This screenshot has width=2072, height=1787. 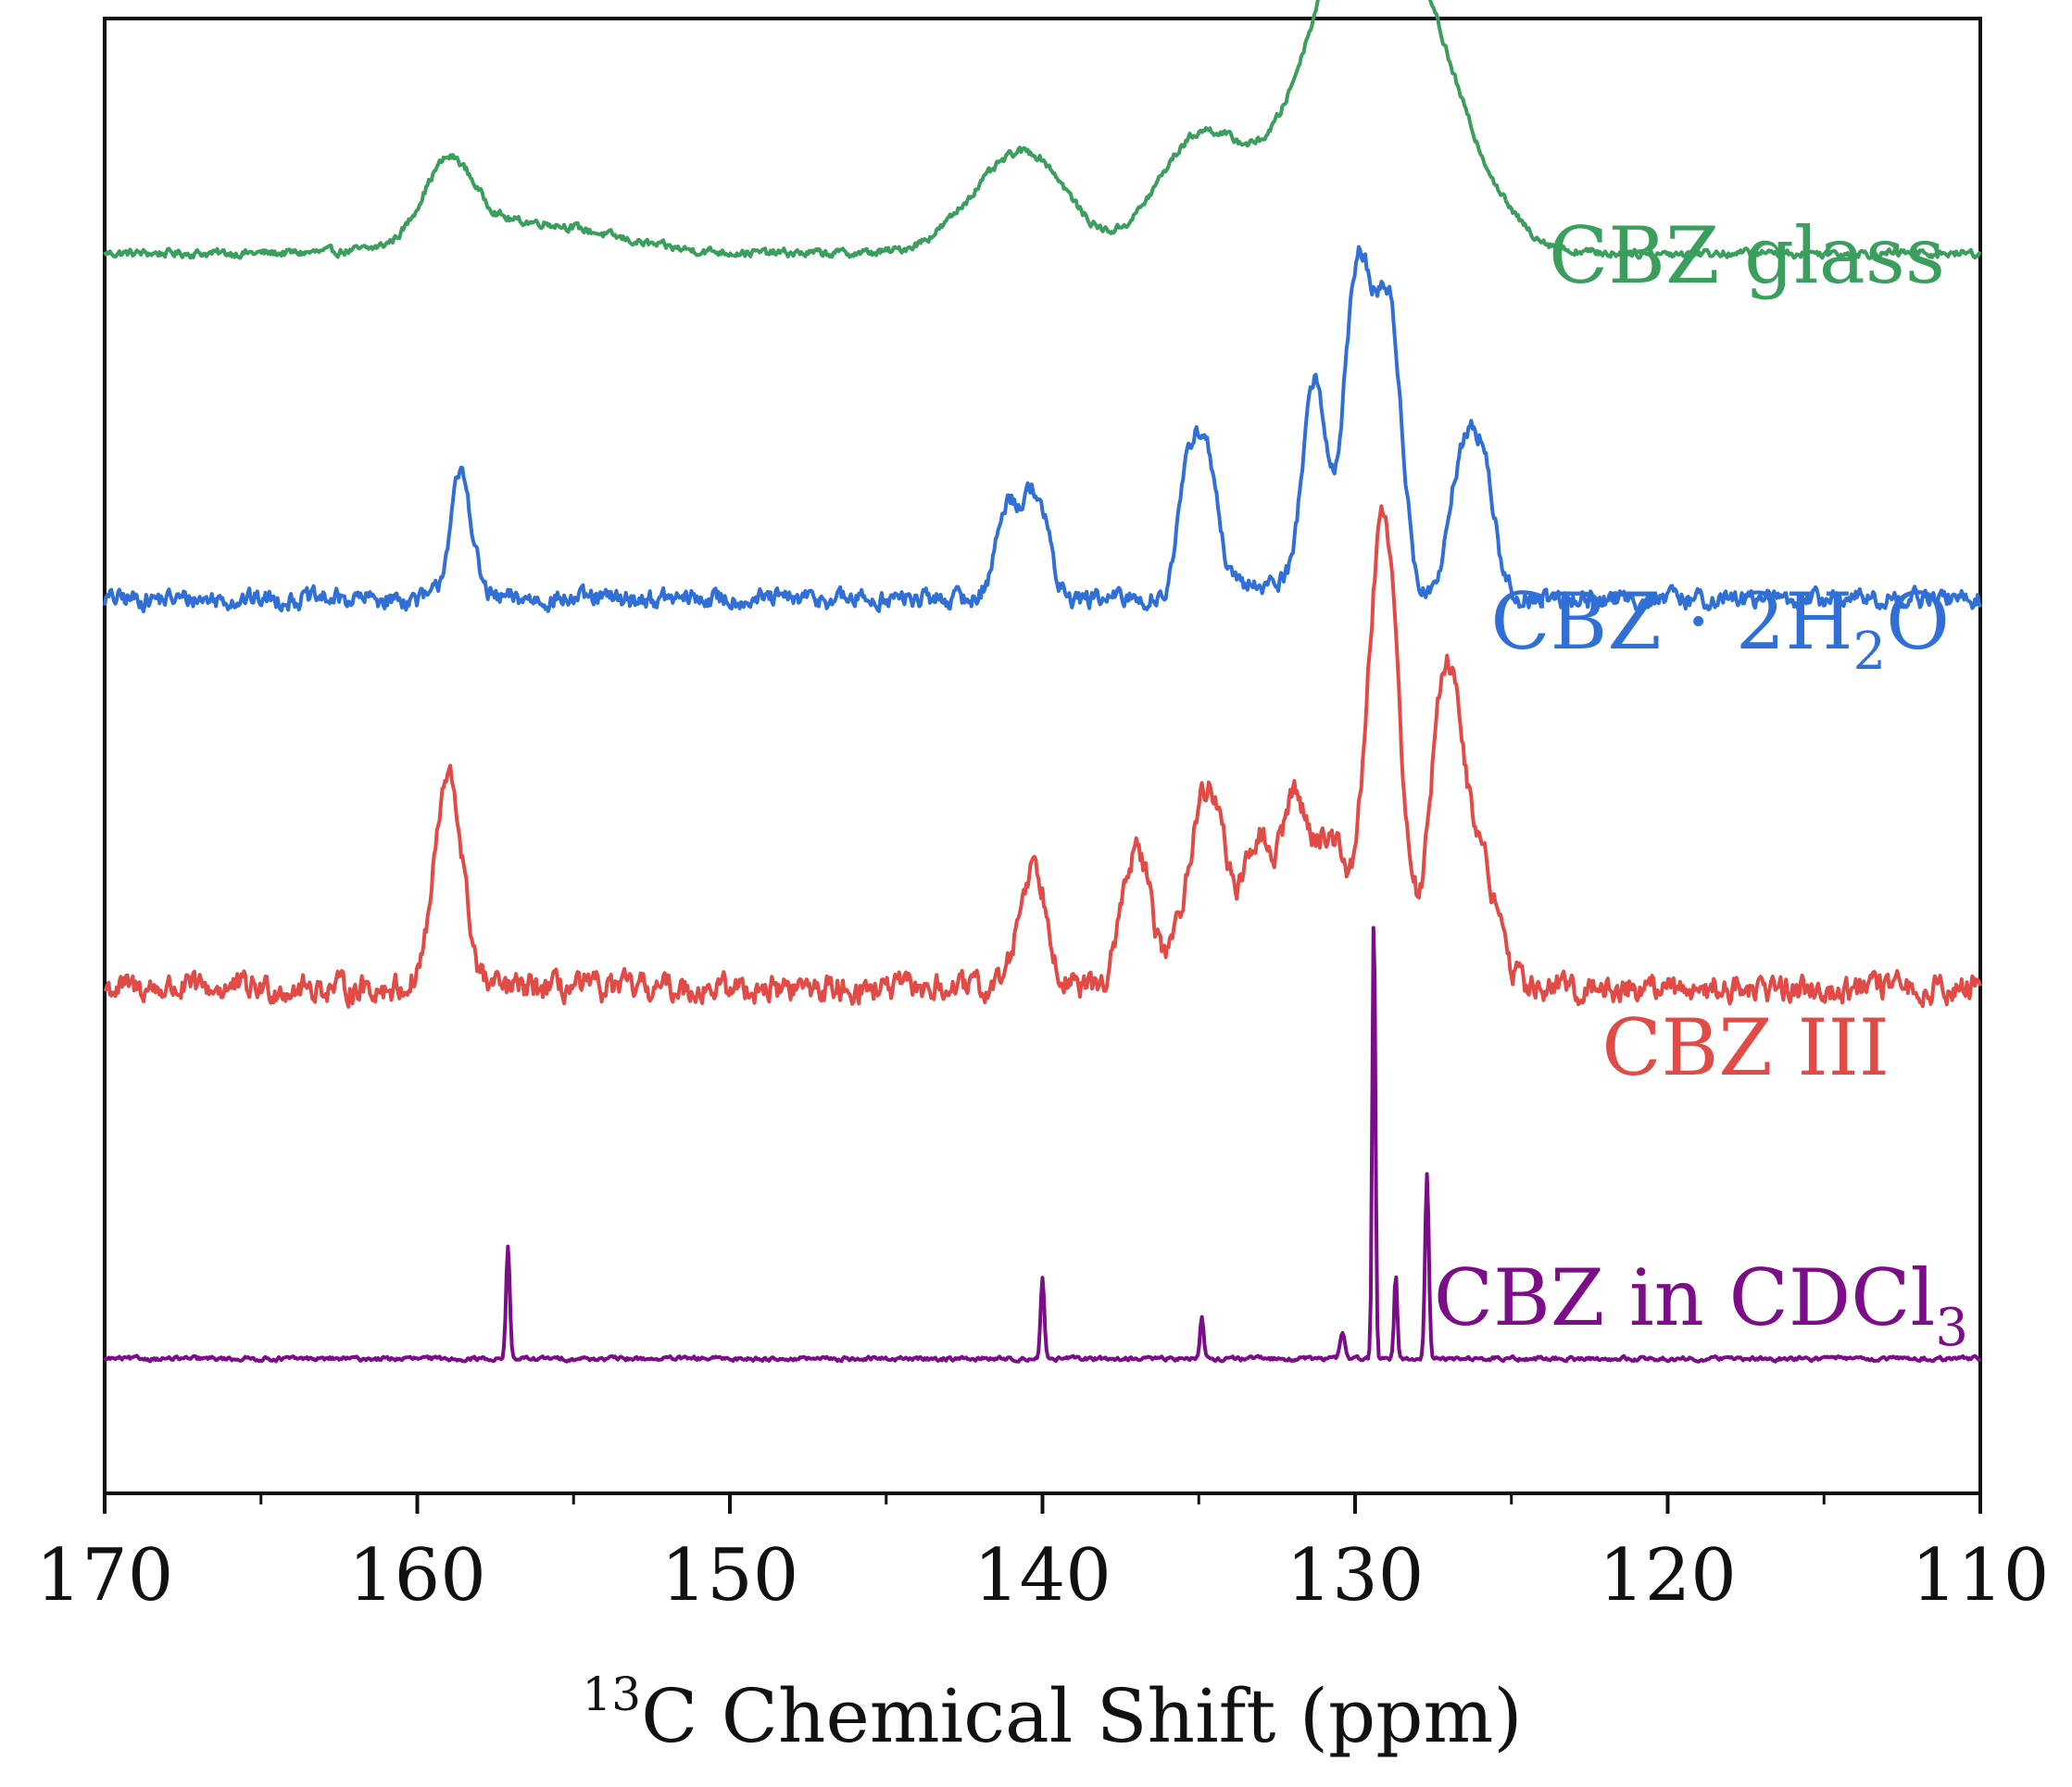 What do you see at coordinates (417, 1575) in the screenshot?
I see `x-tick-label: 160` at bounding box center [417, 1575].